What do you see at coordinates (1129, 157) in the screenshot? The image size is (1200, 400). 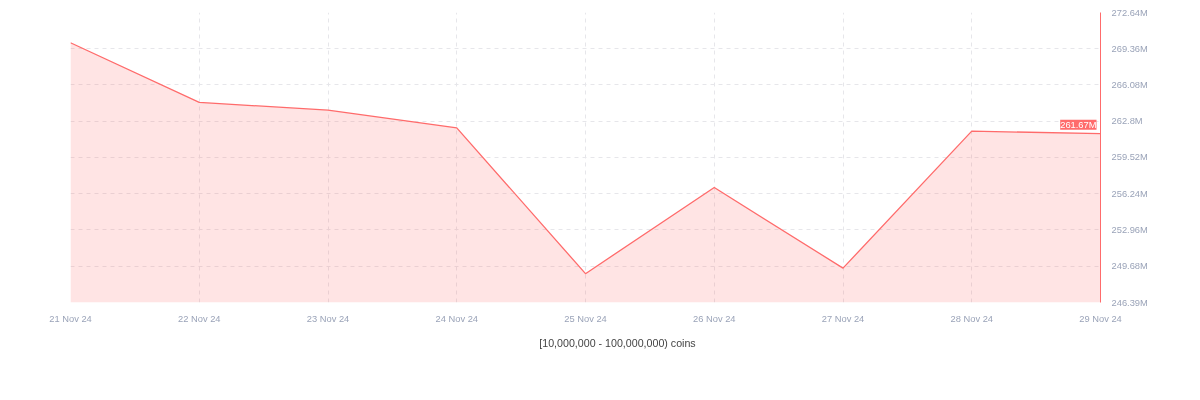 I see `y-tick-label: 259.52M` at bounding box center [1129, 157].